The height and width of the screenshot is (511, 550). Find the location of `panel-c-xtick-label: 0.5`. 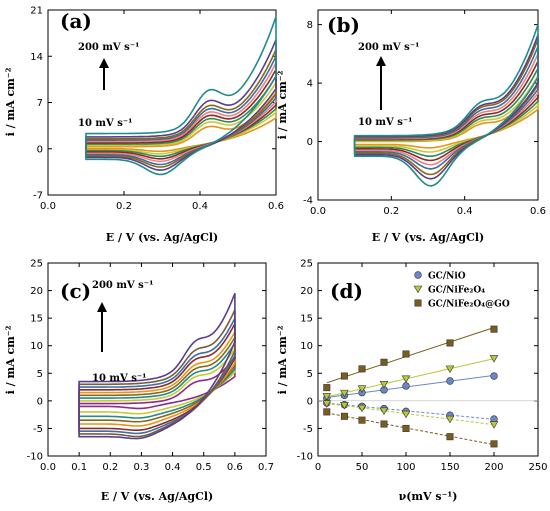

panel-c-xtick-label: 0.5 is located at coordinates (204, 467).